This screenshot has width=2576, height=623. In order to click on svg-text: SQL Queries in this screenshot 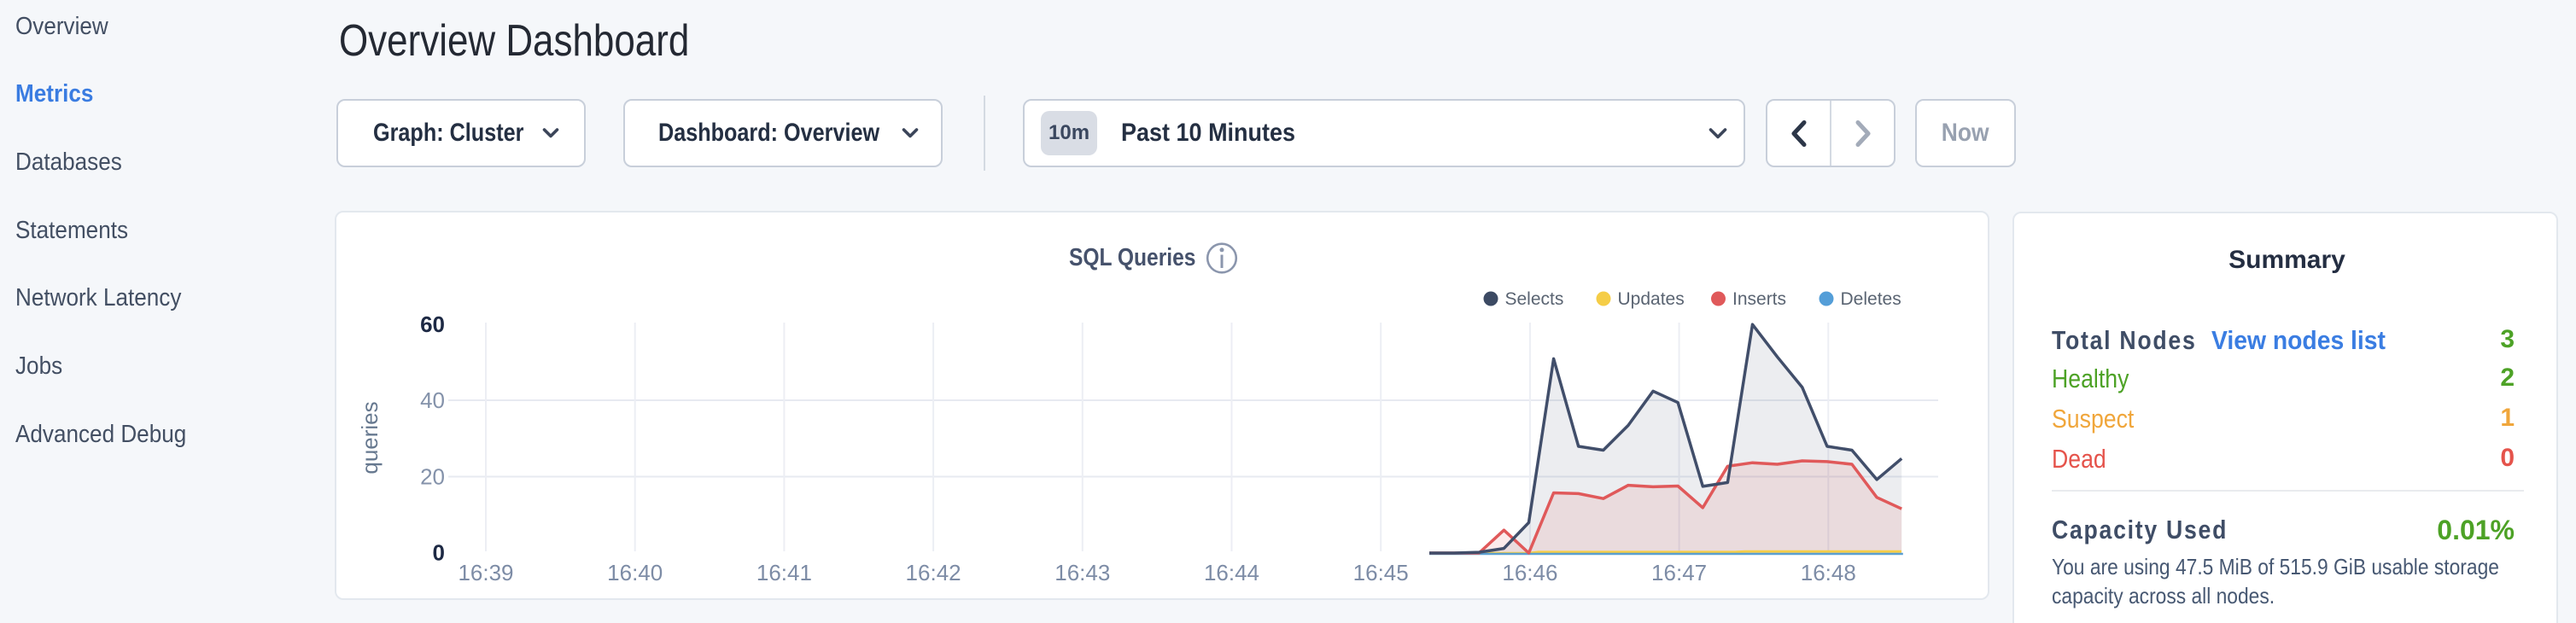, I will do `click(1132, 257)`.